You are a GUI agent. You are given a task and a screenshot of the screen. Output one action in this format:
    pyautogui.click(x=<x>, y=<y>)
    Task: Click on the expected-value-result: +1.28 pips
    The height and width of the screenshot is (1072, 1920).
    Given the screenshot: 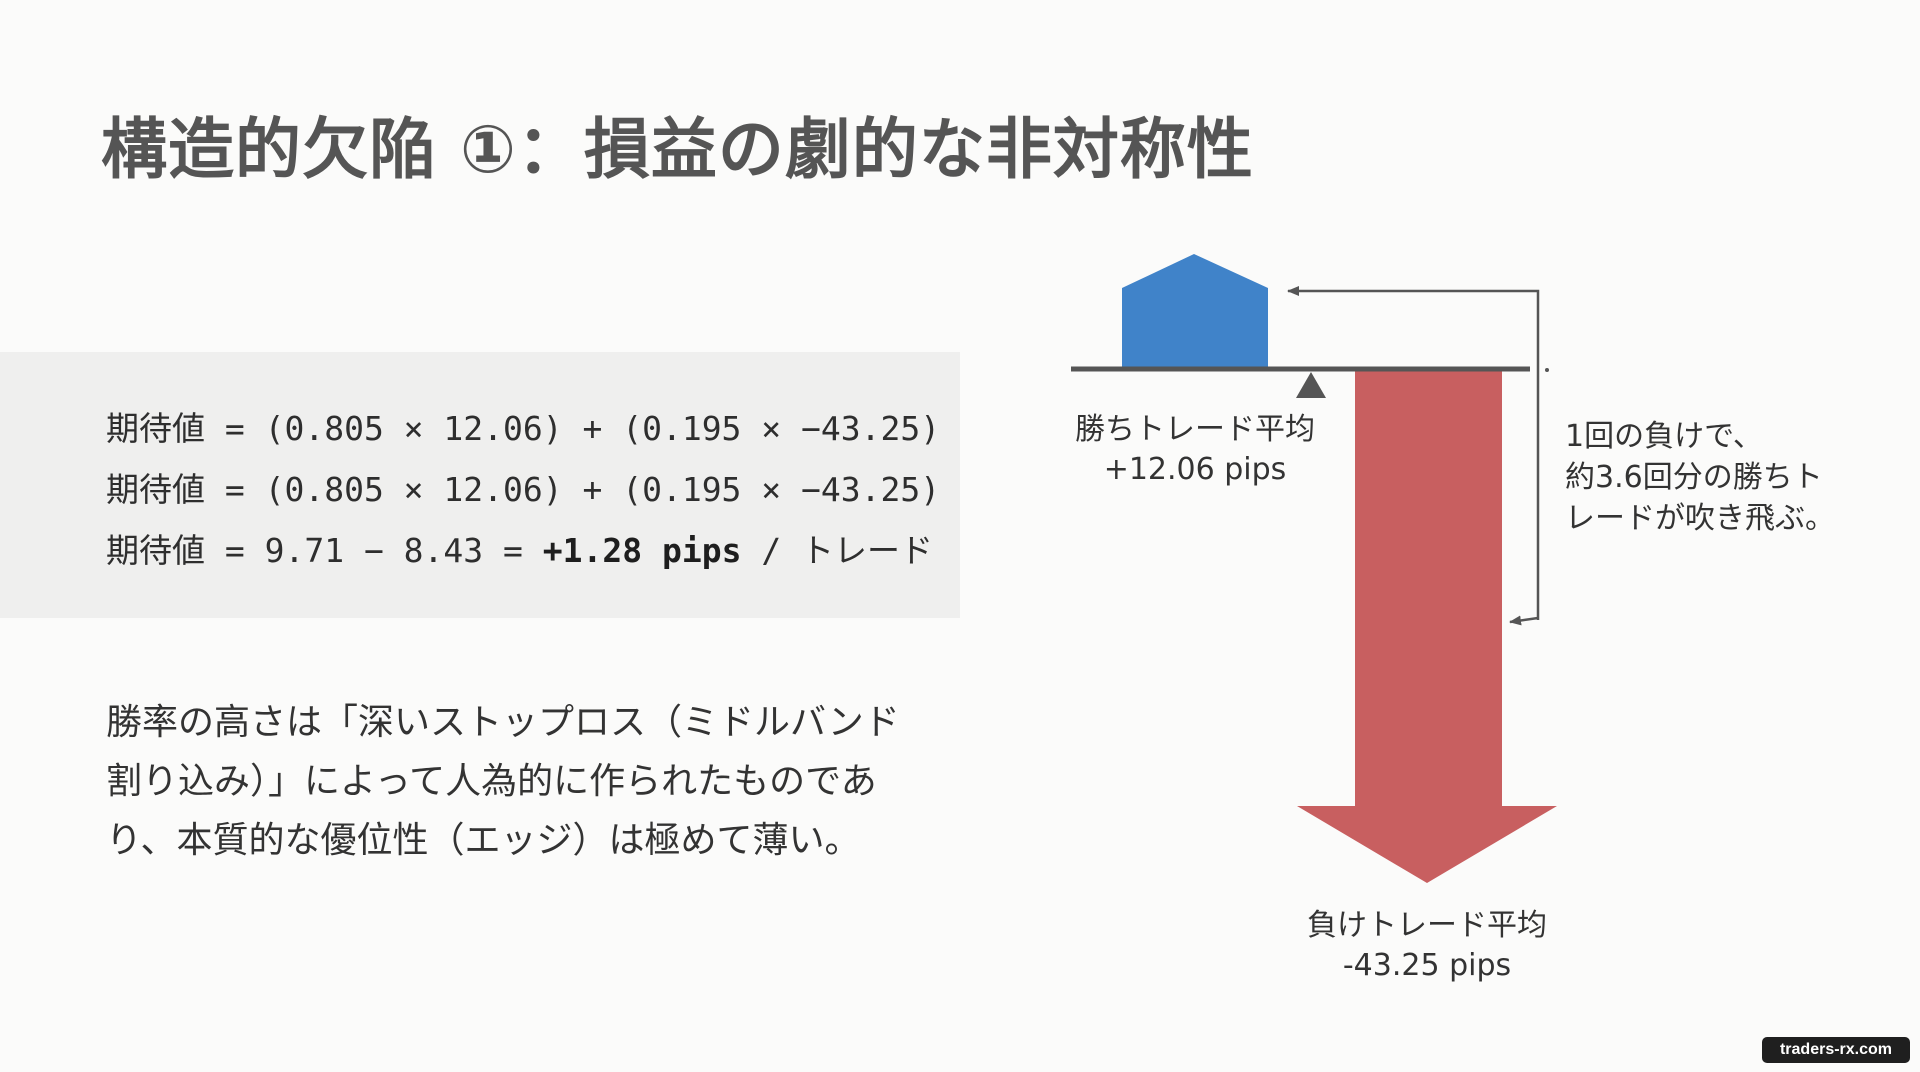 What is the action you would take?
    pyautogui.click(x=642, y=550)
    